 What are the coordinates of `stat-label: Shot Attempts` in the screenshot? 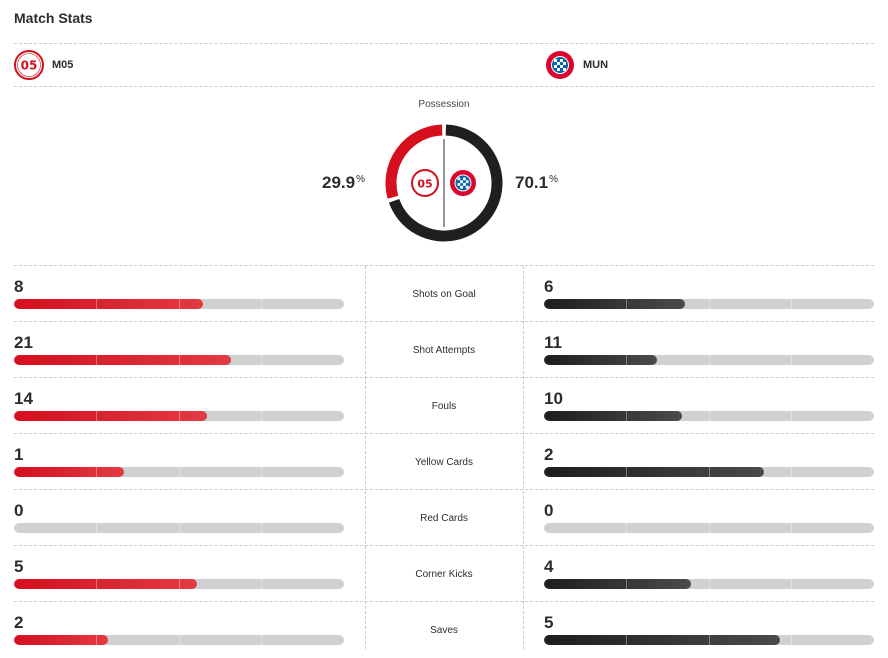 It's located at (444, 350).